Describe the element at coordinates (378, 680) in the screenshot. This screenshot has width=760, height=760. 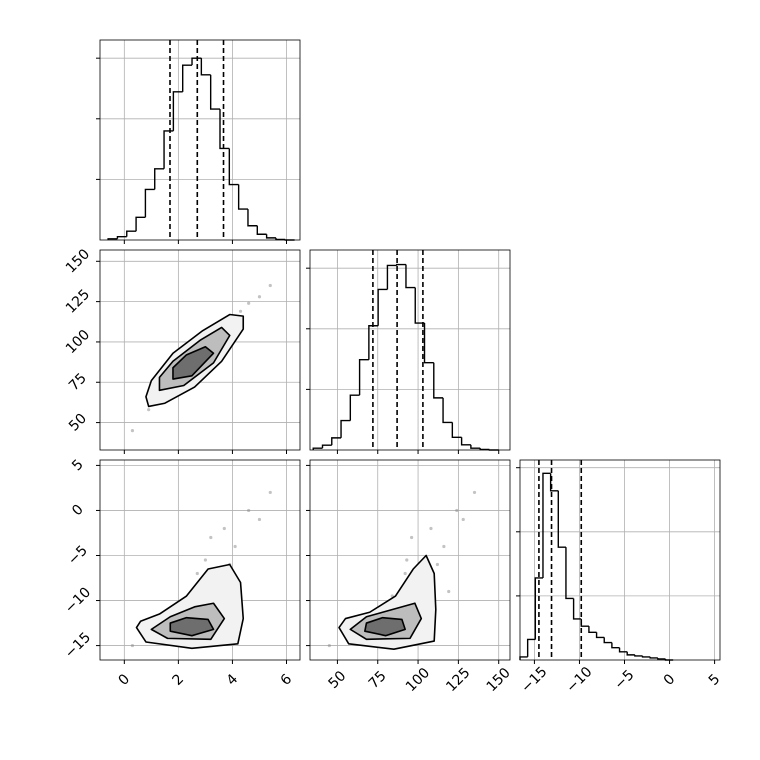
I see `x-tick-label: 75` at that location.